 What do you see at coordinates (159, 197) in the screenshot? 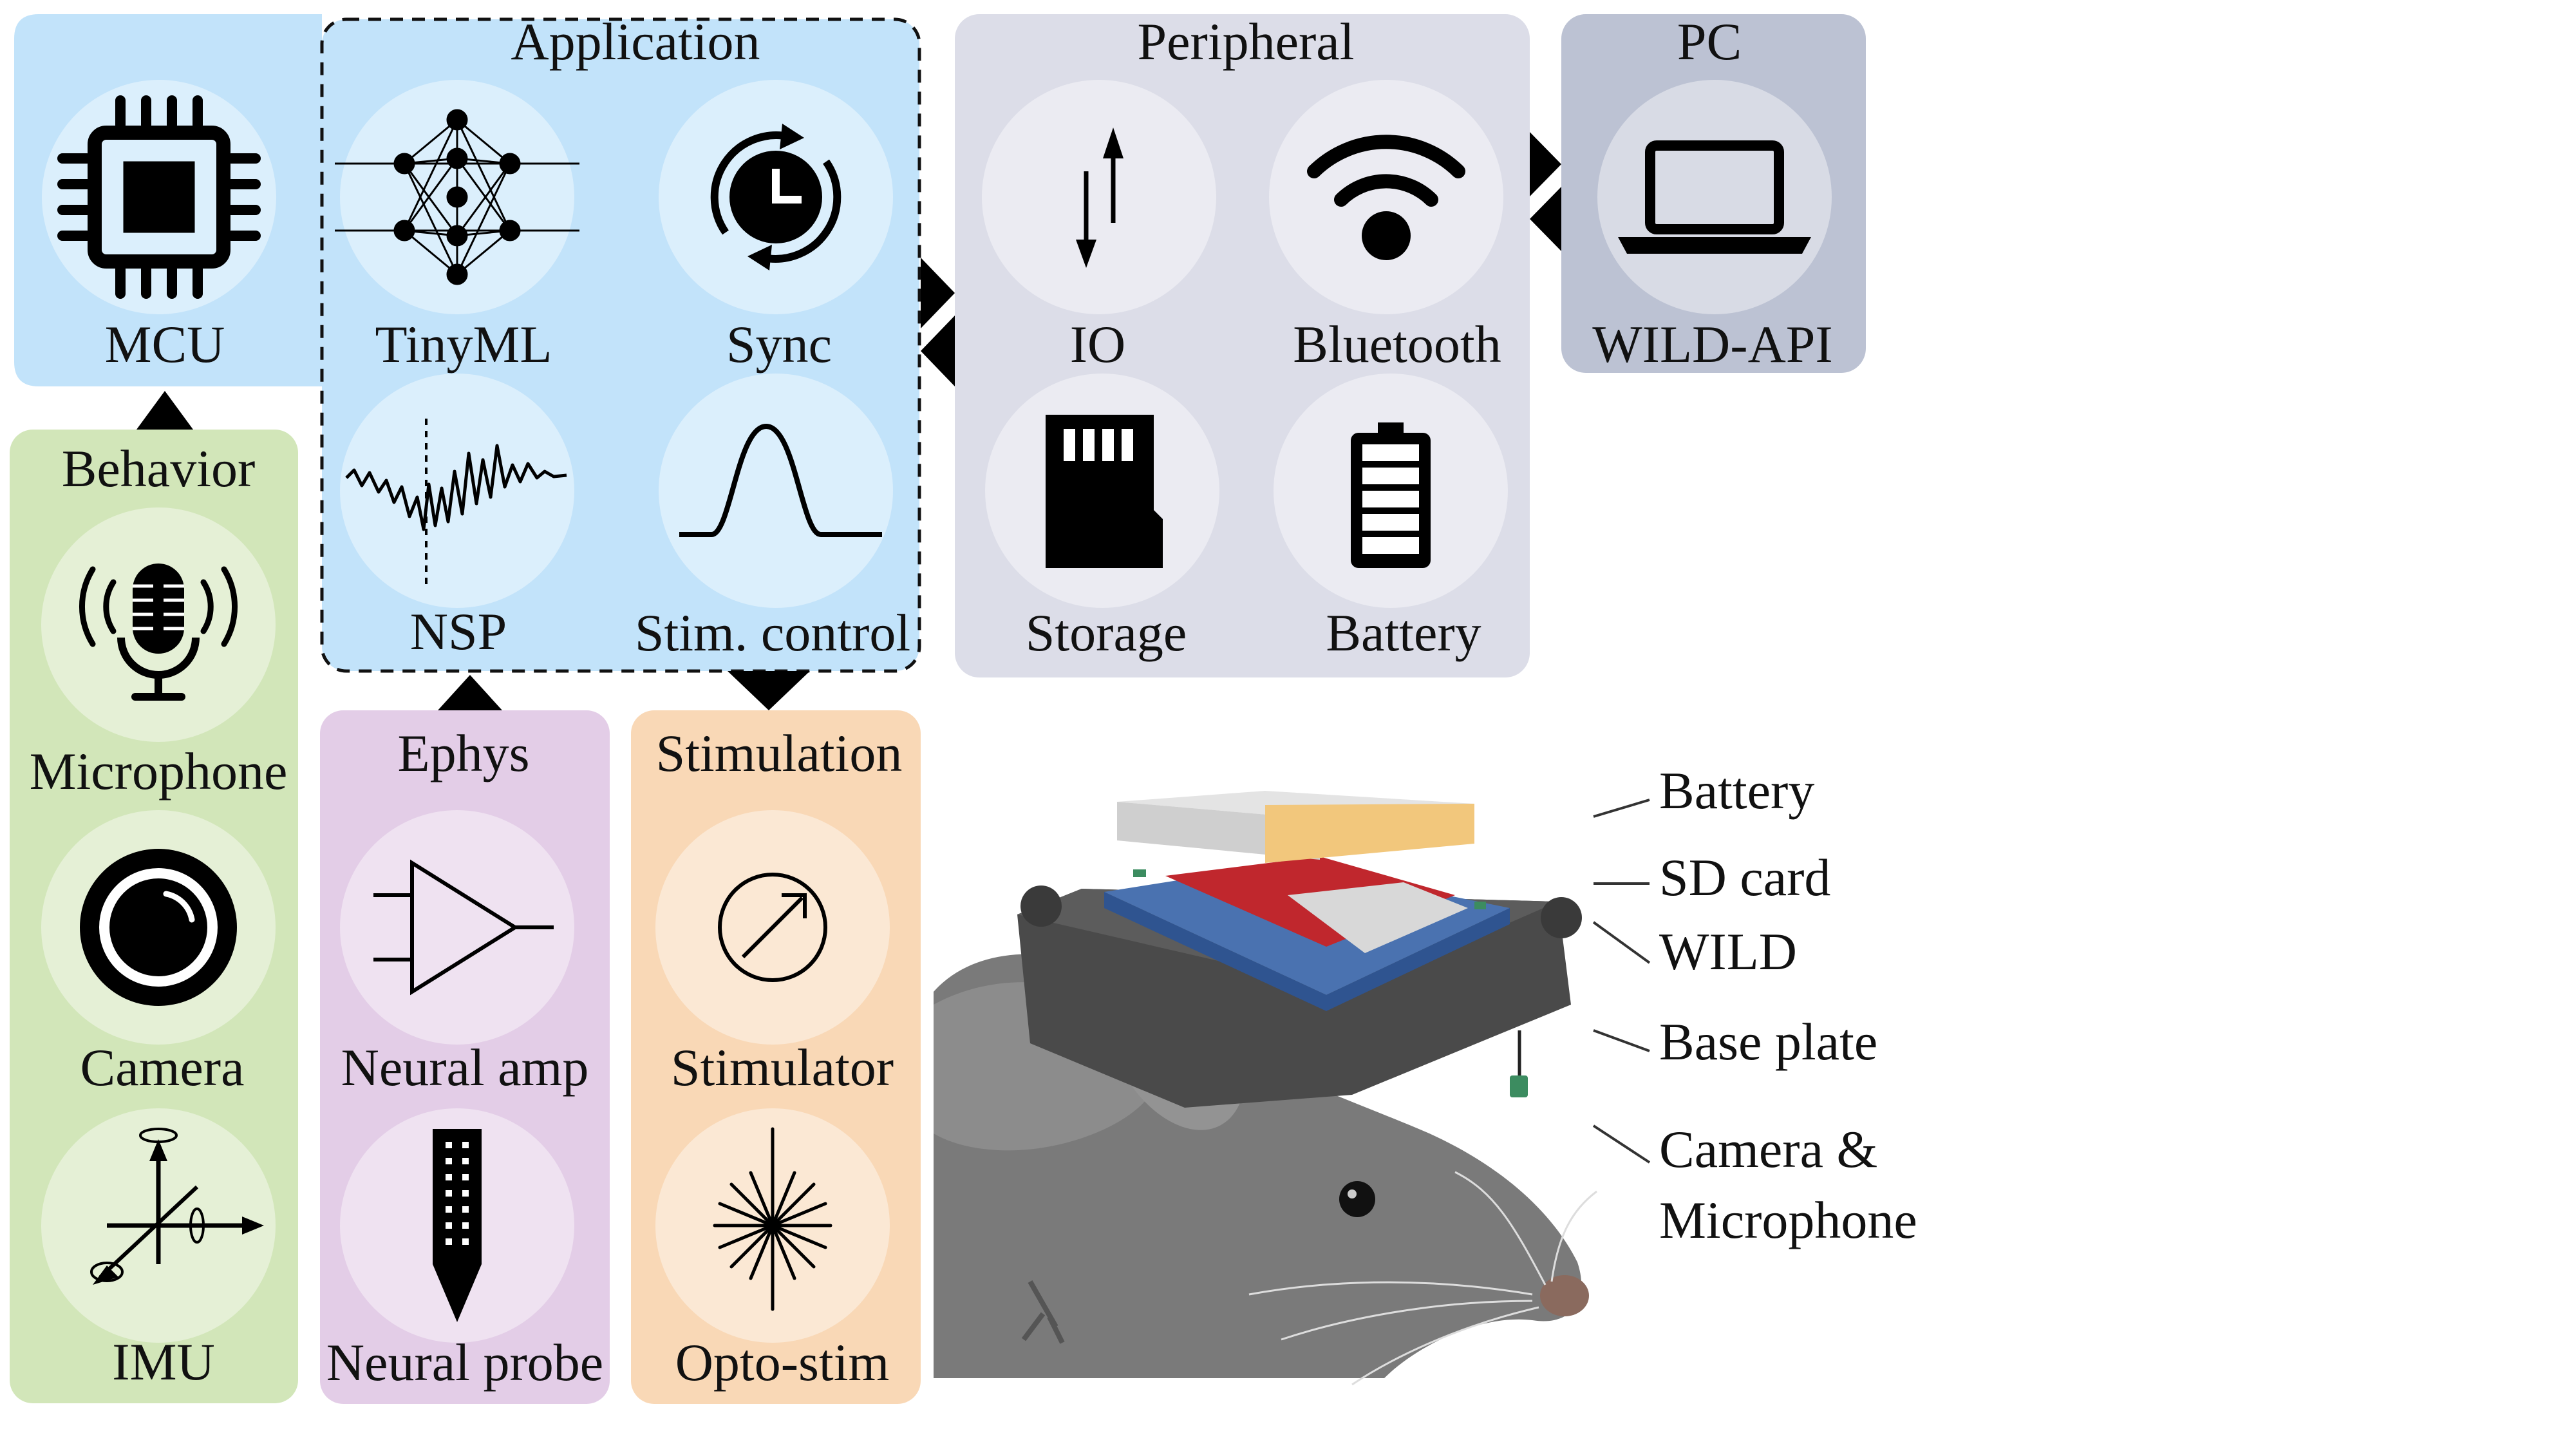
I see `chip-icon` at bounding box center [159, 197].